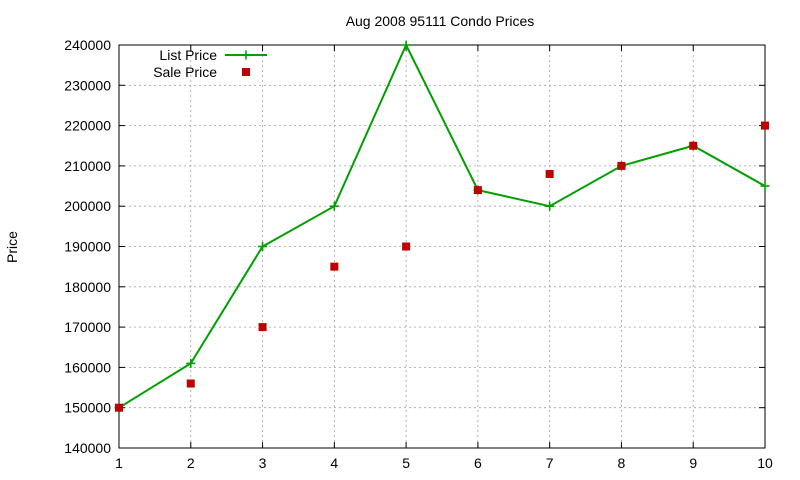 This screenshot has width=800, height=480. Describe the element at coordinates (87, 166) in the screenshot. I see `y-tick-label: 210000` at that location.